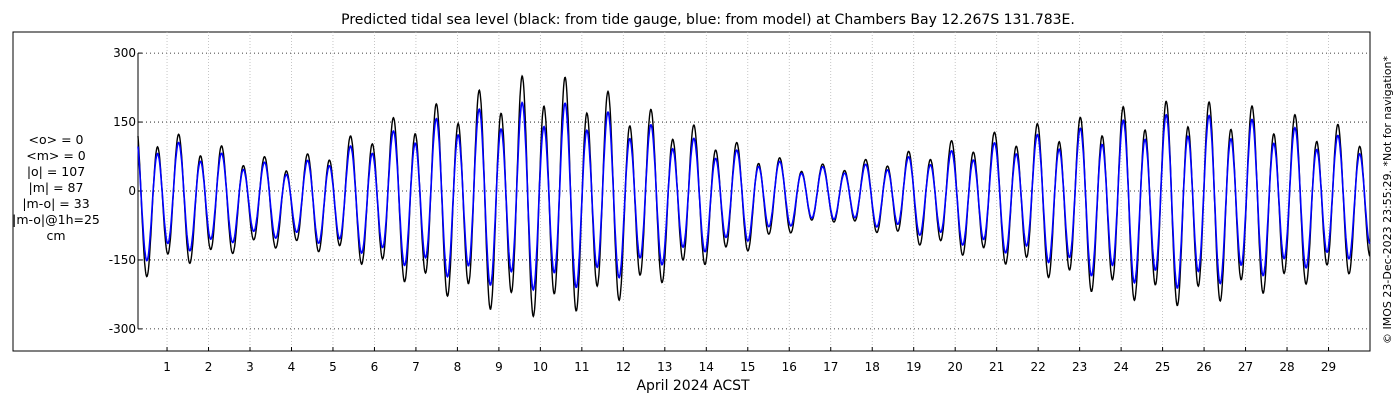  I want to click on x-tick-label: 17, so click(830, 367).